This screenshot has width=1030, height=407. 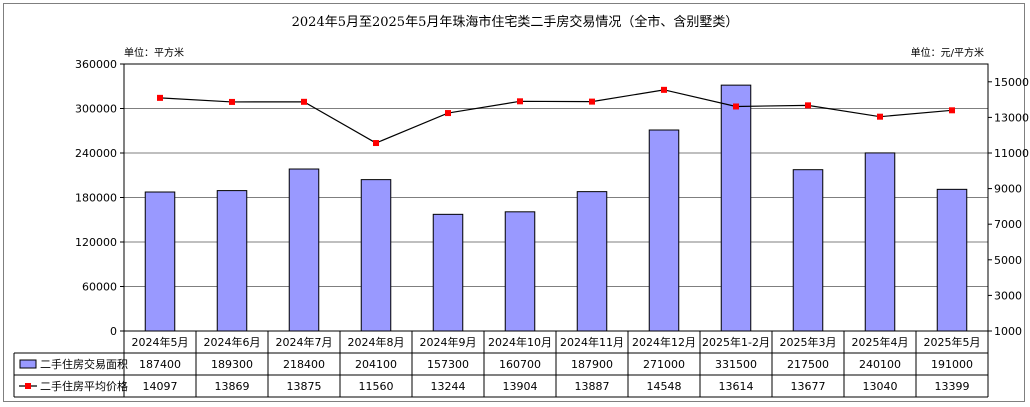 What do you see at coordinates (880, 364) in the screenshot?
I see `table-cell-area: 240100` at bounding box center [880, 364].